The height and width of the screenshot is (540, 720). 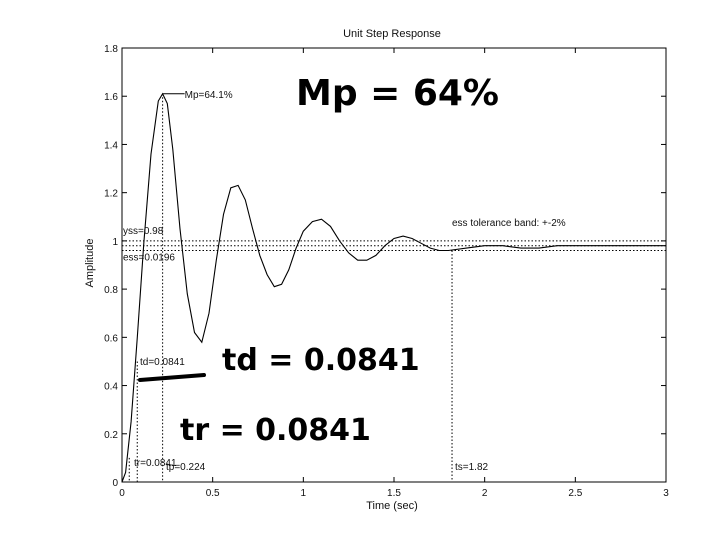 I want to click on y-tick-label: 1.6, so click(x=111, y=97).